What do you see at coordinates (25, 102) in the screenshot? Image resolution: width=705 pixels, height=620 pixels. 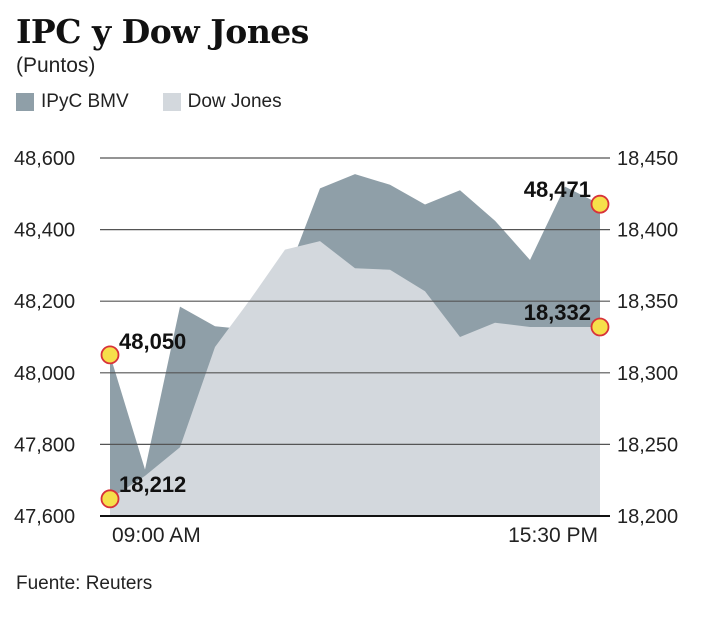 I see `legend-swatch-ipyc` at bounding box center [25, 102].